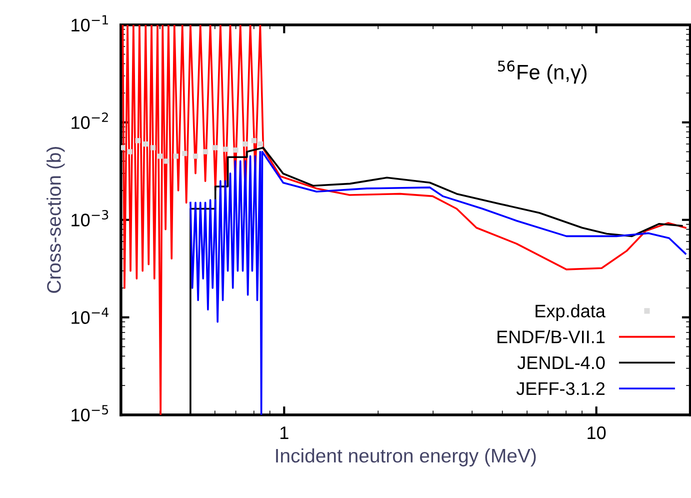 The width and height of the screenshot is (691, 498). I want to click on x-tick-label: 10, so click(597, 433).